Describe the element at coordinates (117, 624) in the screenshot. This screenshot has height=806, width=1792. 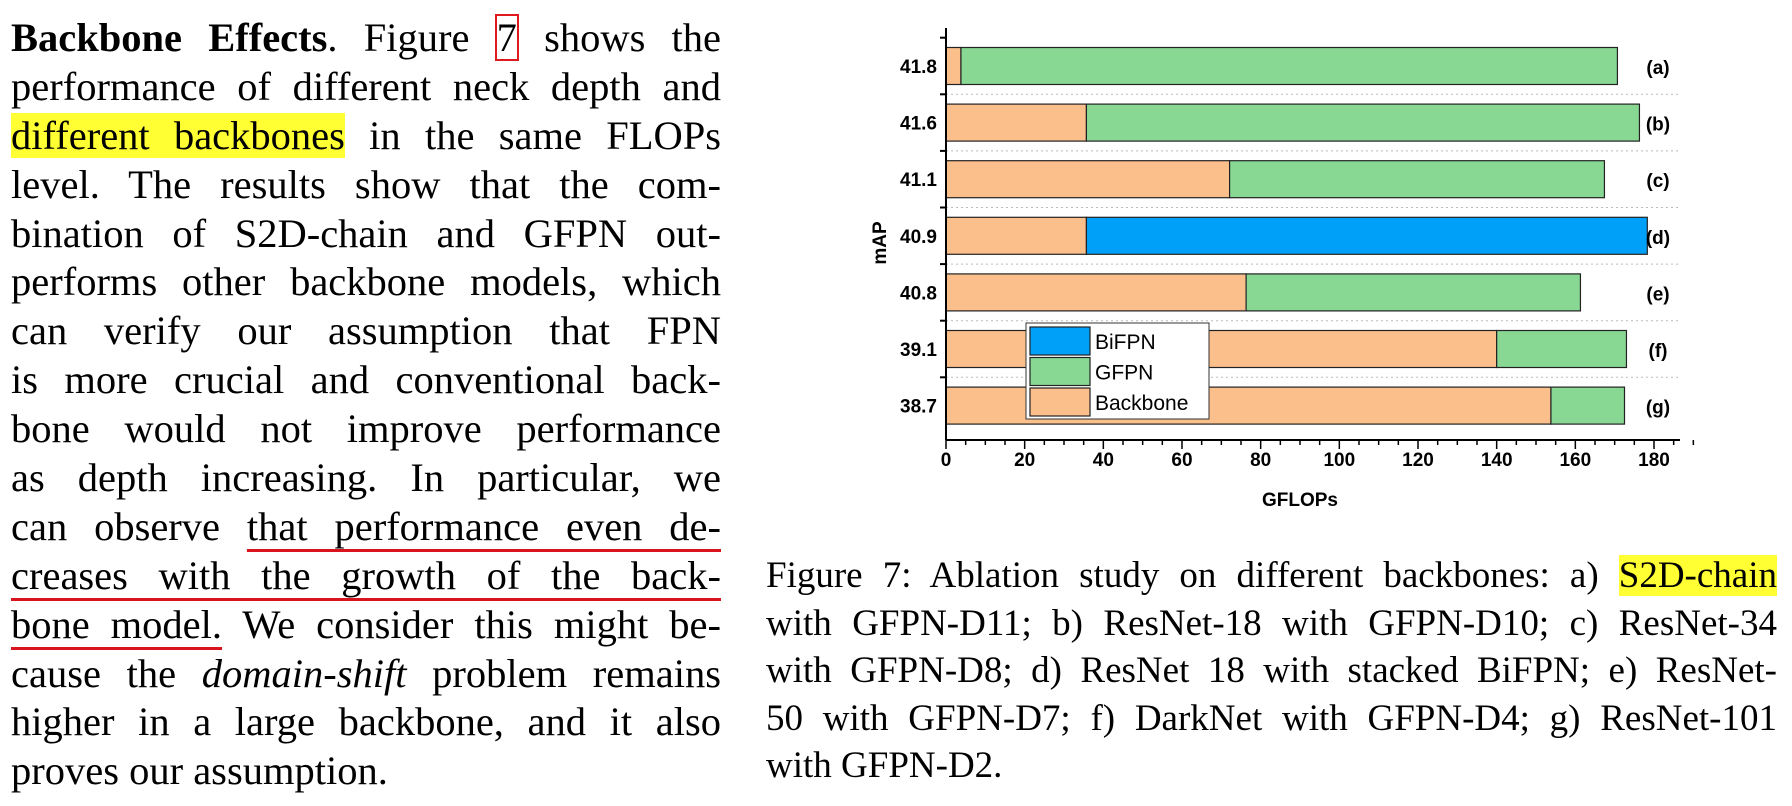
I see `underline-annotation: bone model.` at that location.